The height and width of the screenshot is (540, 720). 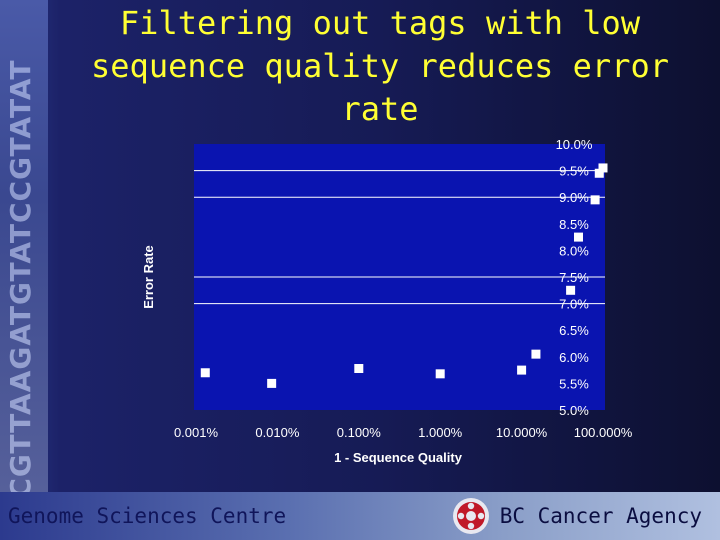 What do you see at coordinates (398, 457) in the screenshot?
I see `x-axis-title: 1 - Sequence Quality` at bounding box center [398, 457].